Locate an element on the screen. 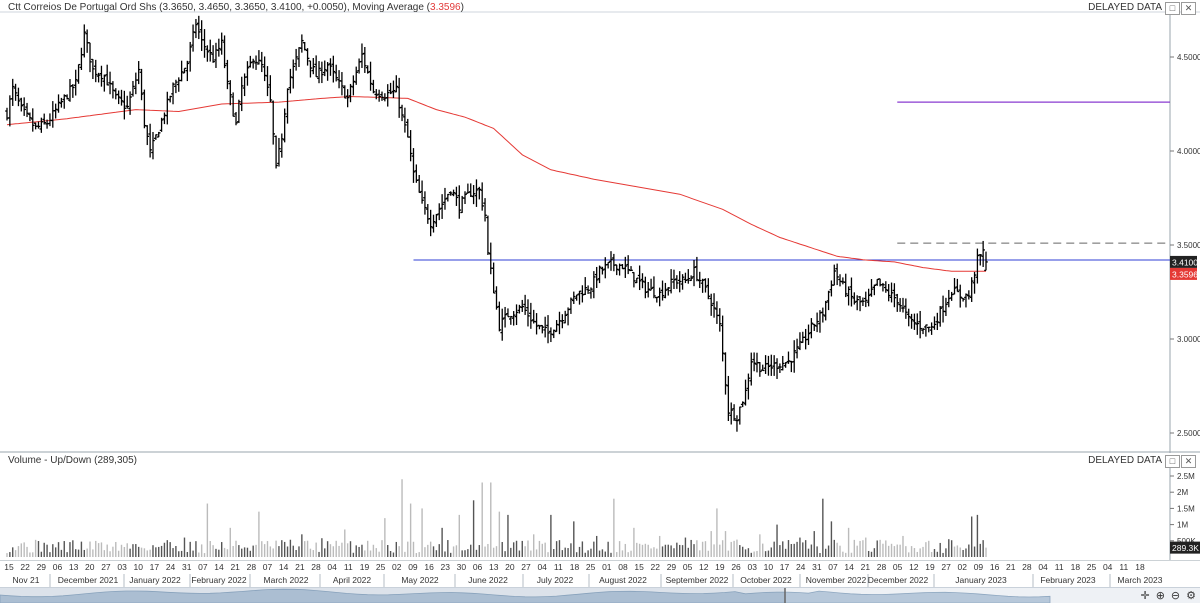  close-volume-button: ✕ is located at coordinates (1188, 461).